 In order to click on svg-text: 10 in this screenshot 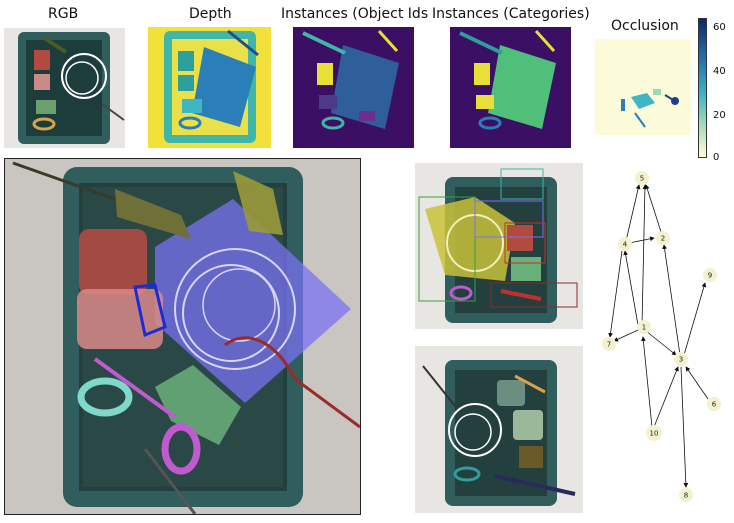, I will do `click(654, 434)`.